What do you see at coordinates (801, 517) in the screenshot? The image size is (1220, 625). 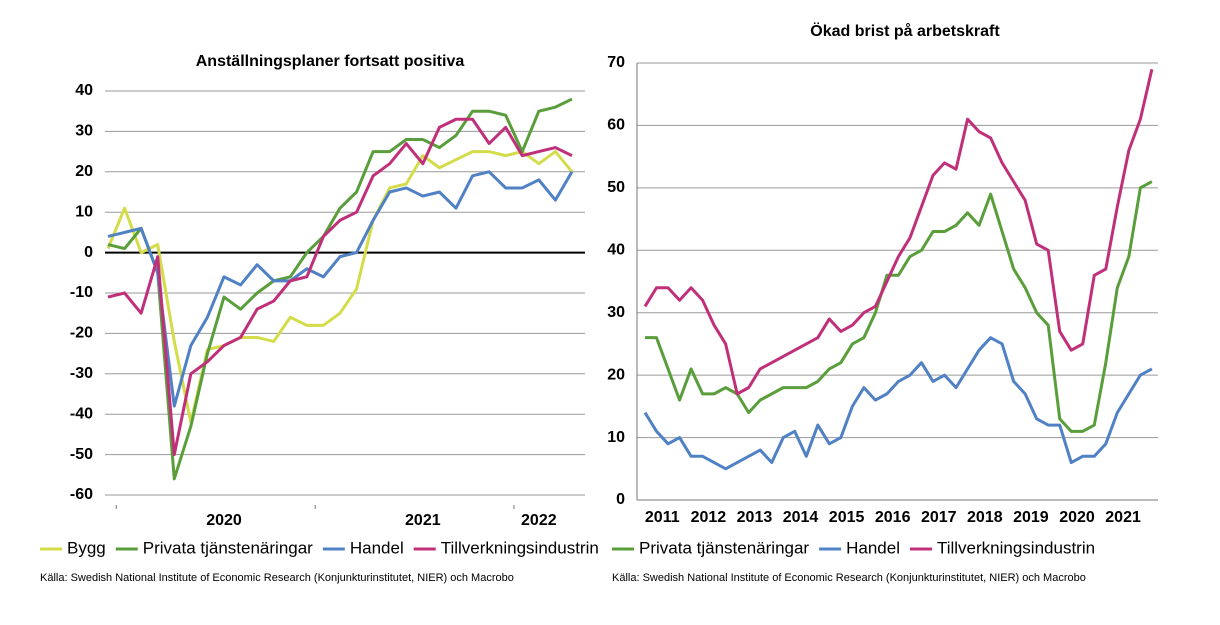 I see `x-tick-label: 2014` at bounding box center [801, 517].